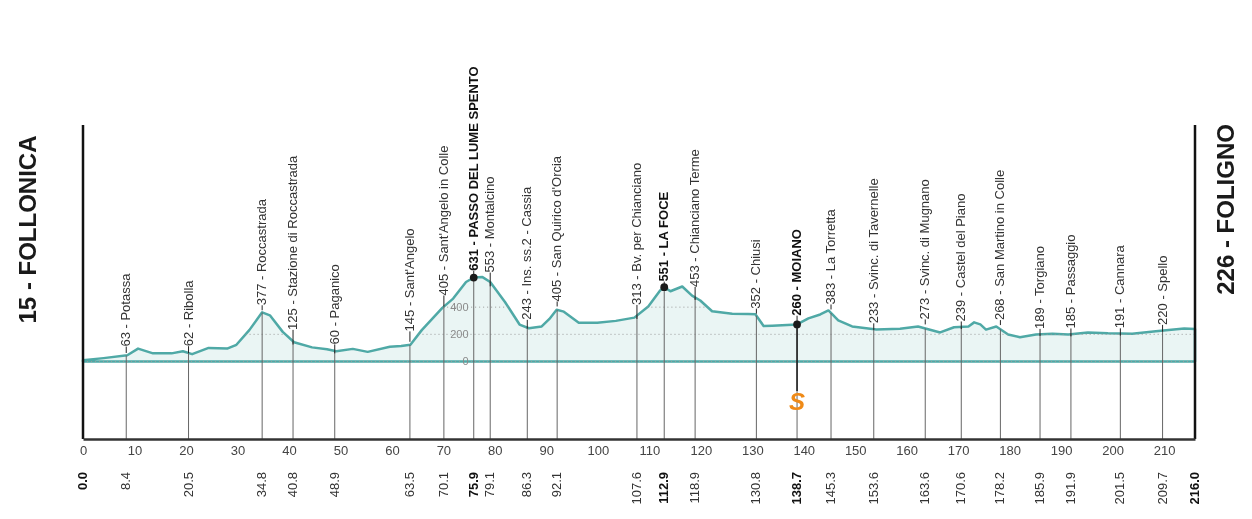  I want to click on ref-line-label: 79.1, so click(490, 485).